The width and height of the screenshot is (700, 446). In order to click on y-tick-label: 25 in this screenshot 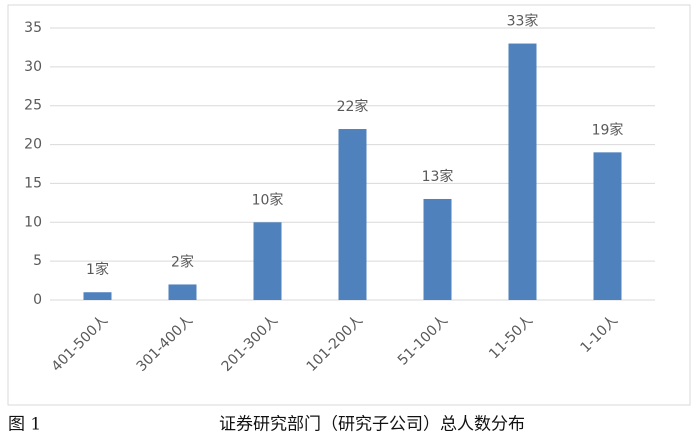, I will do `click(33, 106)`.